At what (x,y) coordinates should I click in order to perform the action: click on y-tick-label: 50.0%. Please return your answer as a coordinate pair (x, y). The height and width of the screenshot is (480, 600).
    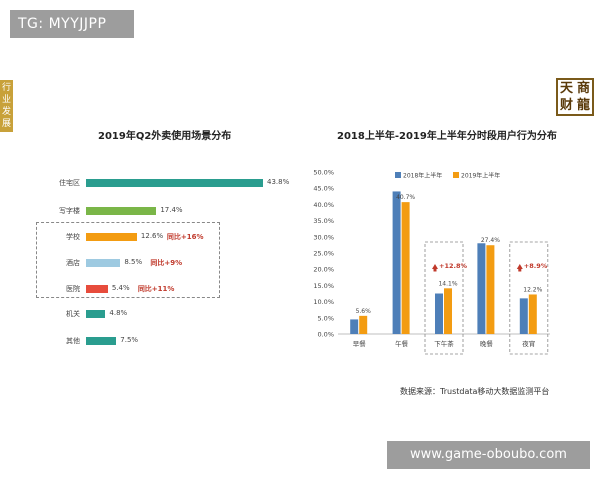
    Looking at the image, I should click on (323, 173).